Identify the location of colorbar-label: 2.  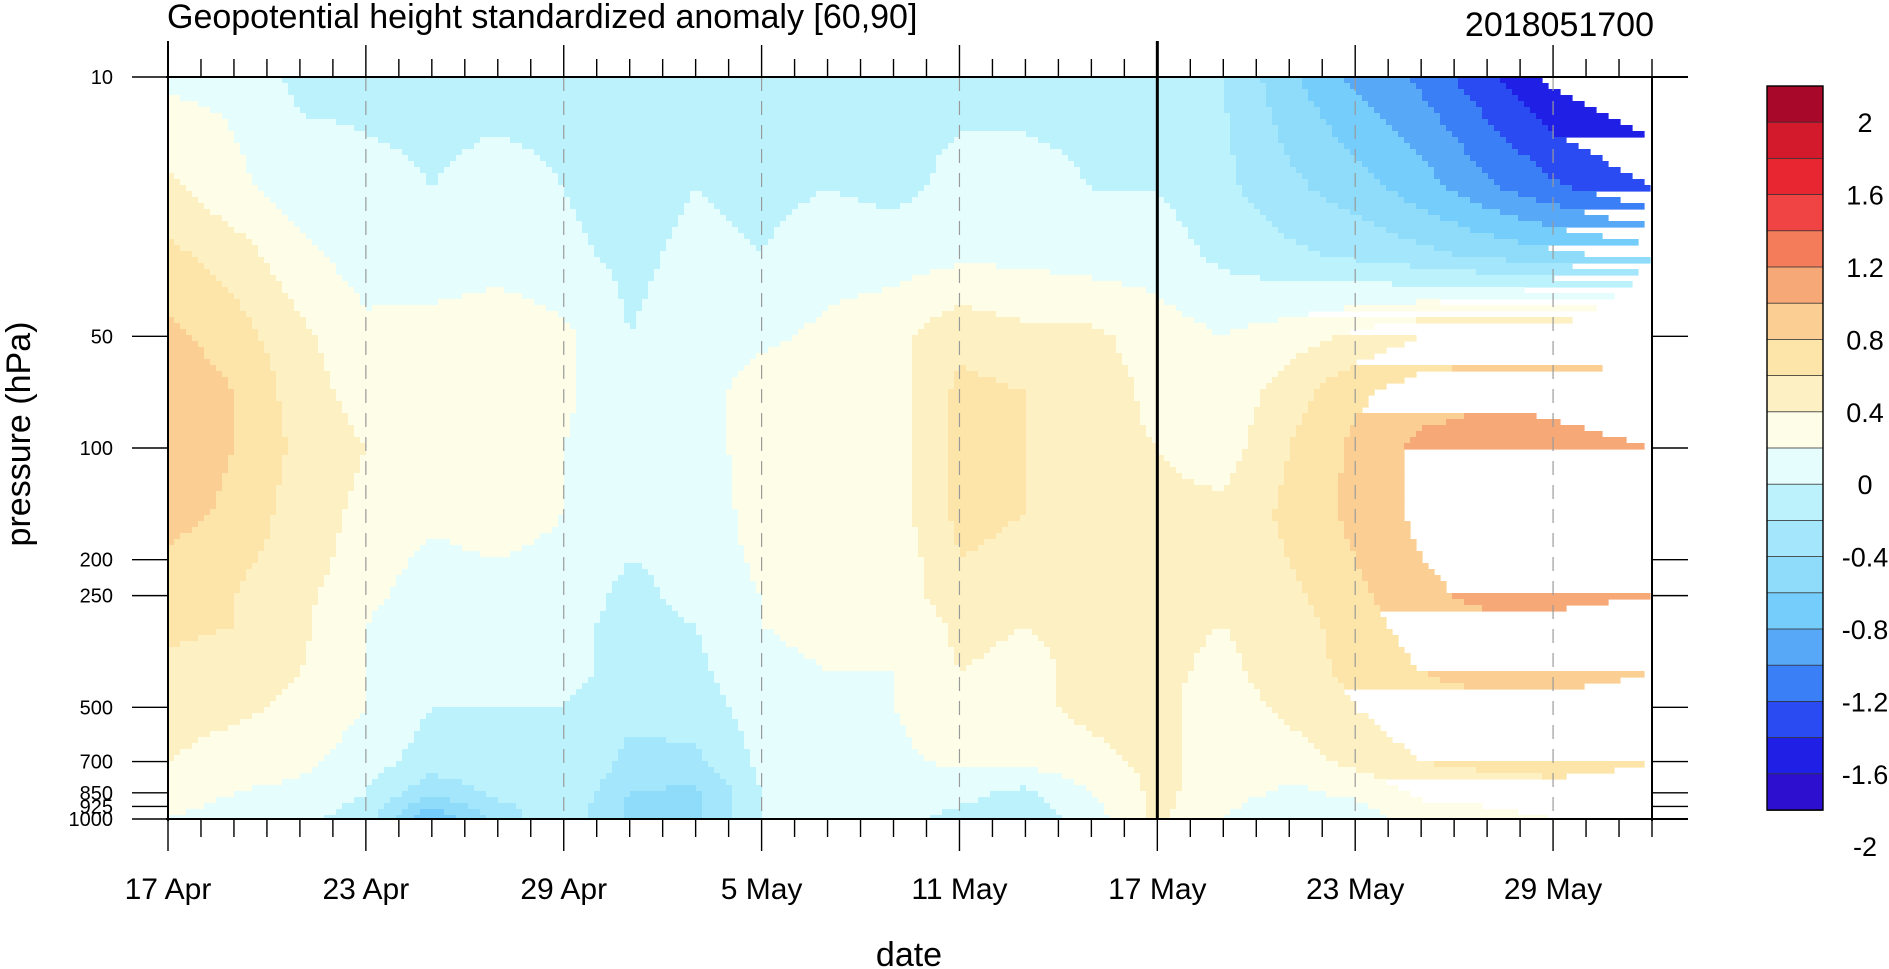
(1864, 123).